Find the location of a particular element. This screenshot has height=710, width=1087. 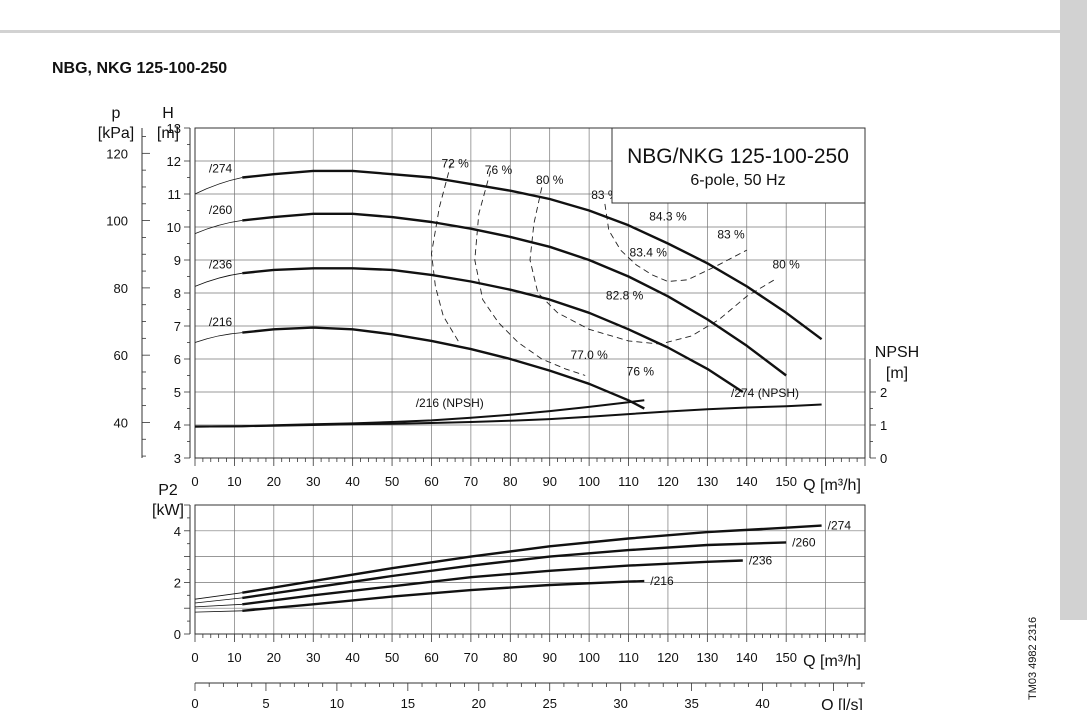

h-tick-label: 9 is located at coordinates (177, 260).